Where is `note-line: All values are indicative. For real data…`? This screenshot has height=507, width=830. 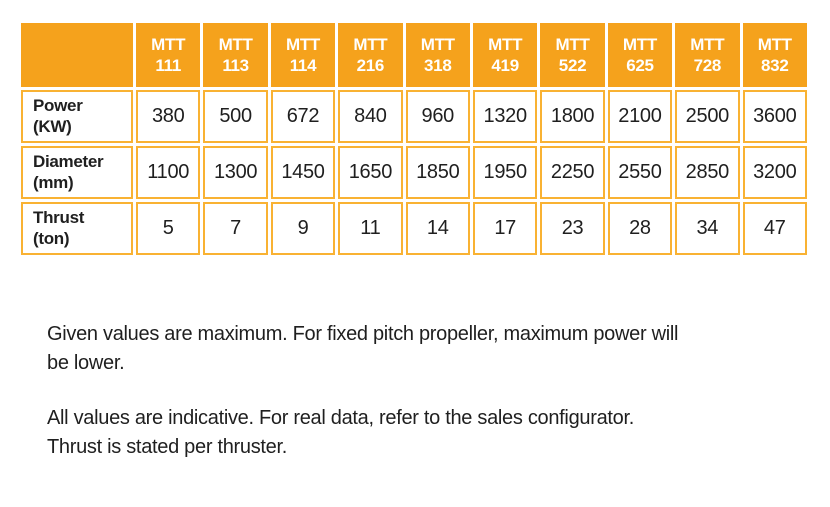 note-line: All values are indicative. For real data… is located at coordinates (341, 418).